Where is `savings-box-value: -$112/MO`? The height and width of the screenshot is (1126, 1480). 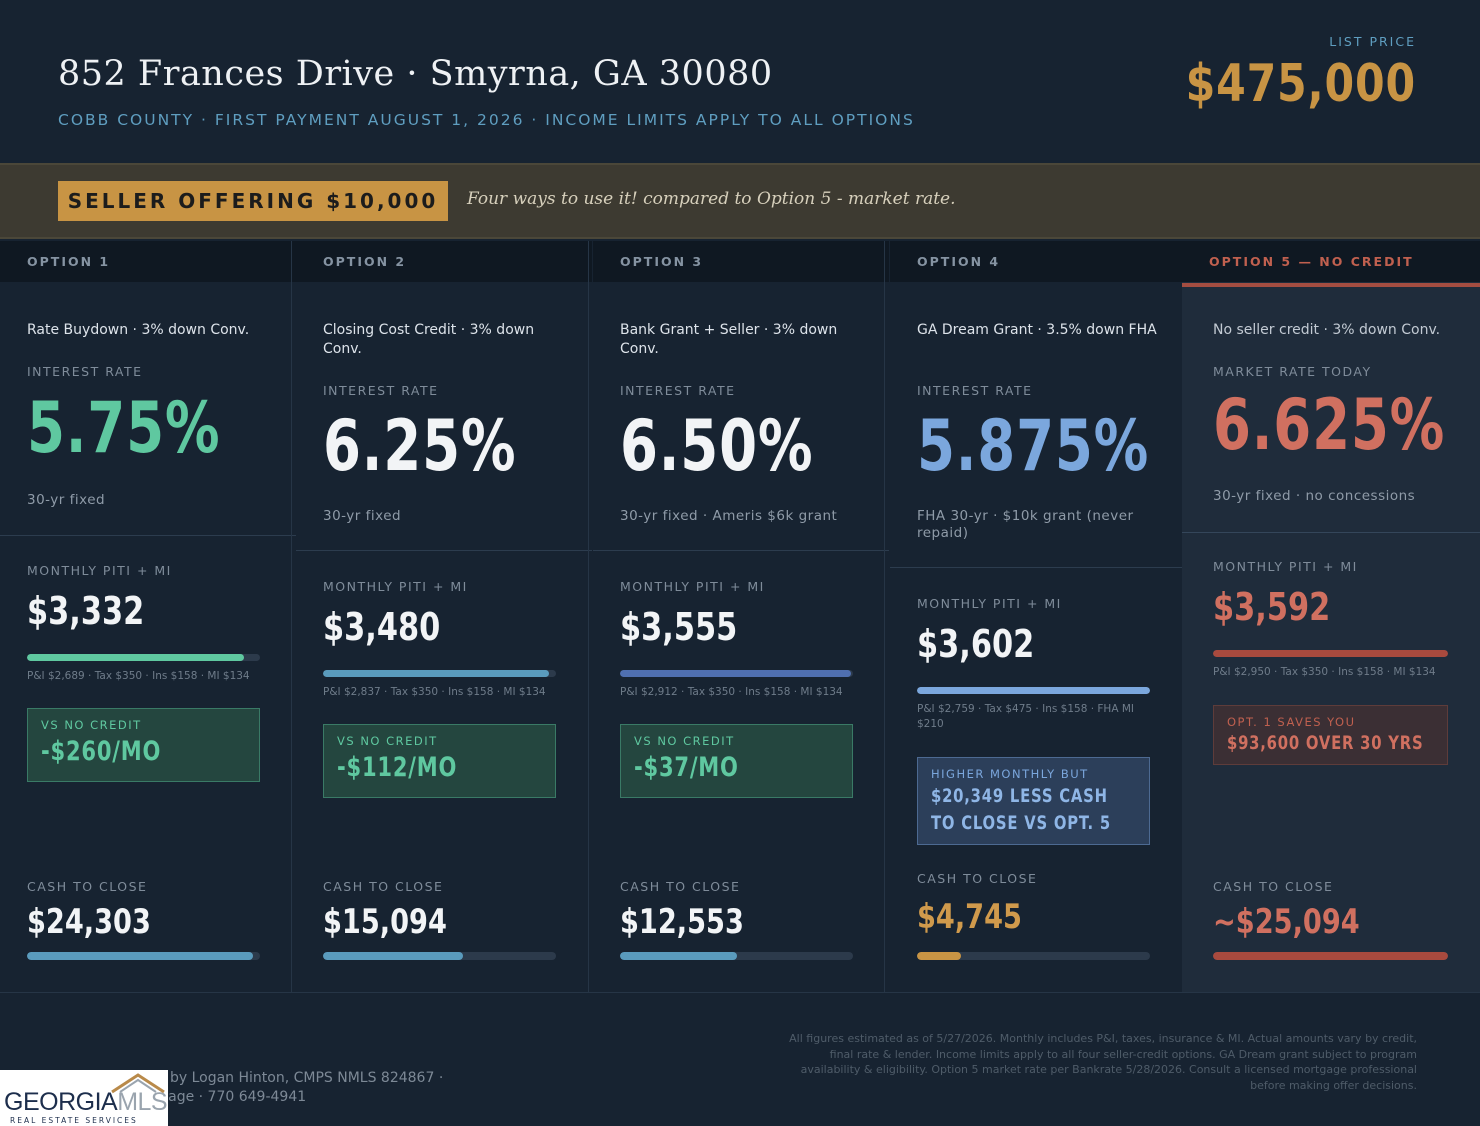
savings-box-value: -$112/MO is located at coordinates (397, 767).